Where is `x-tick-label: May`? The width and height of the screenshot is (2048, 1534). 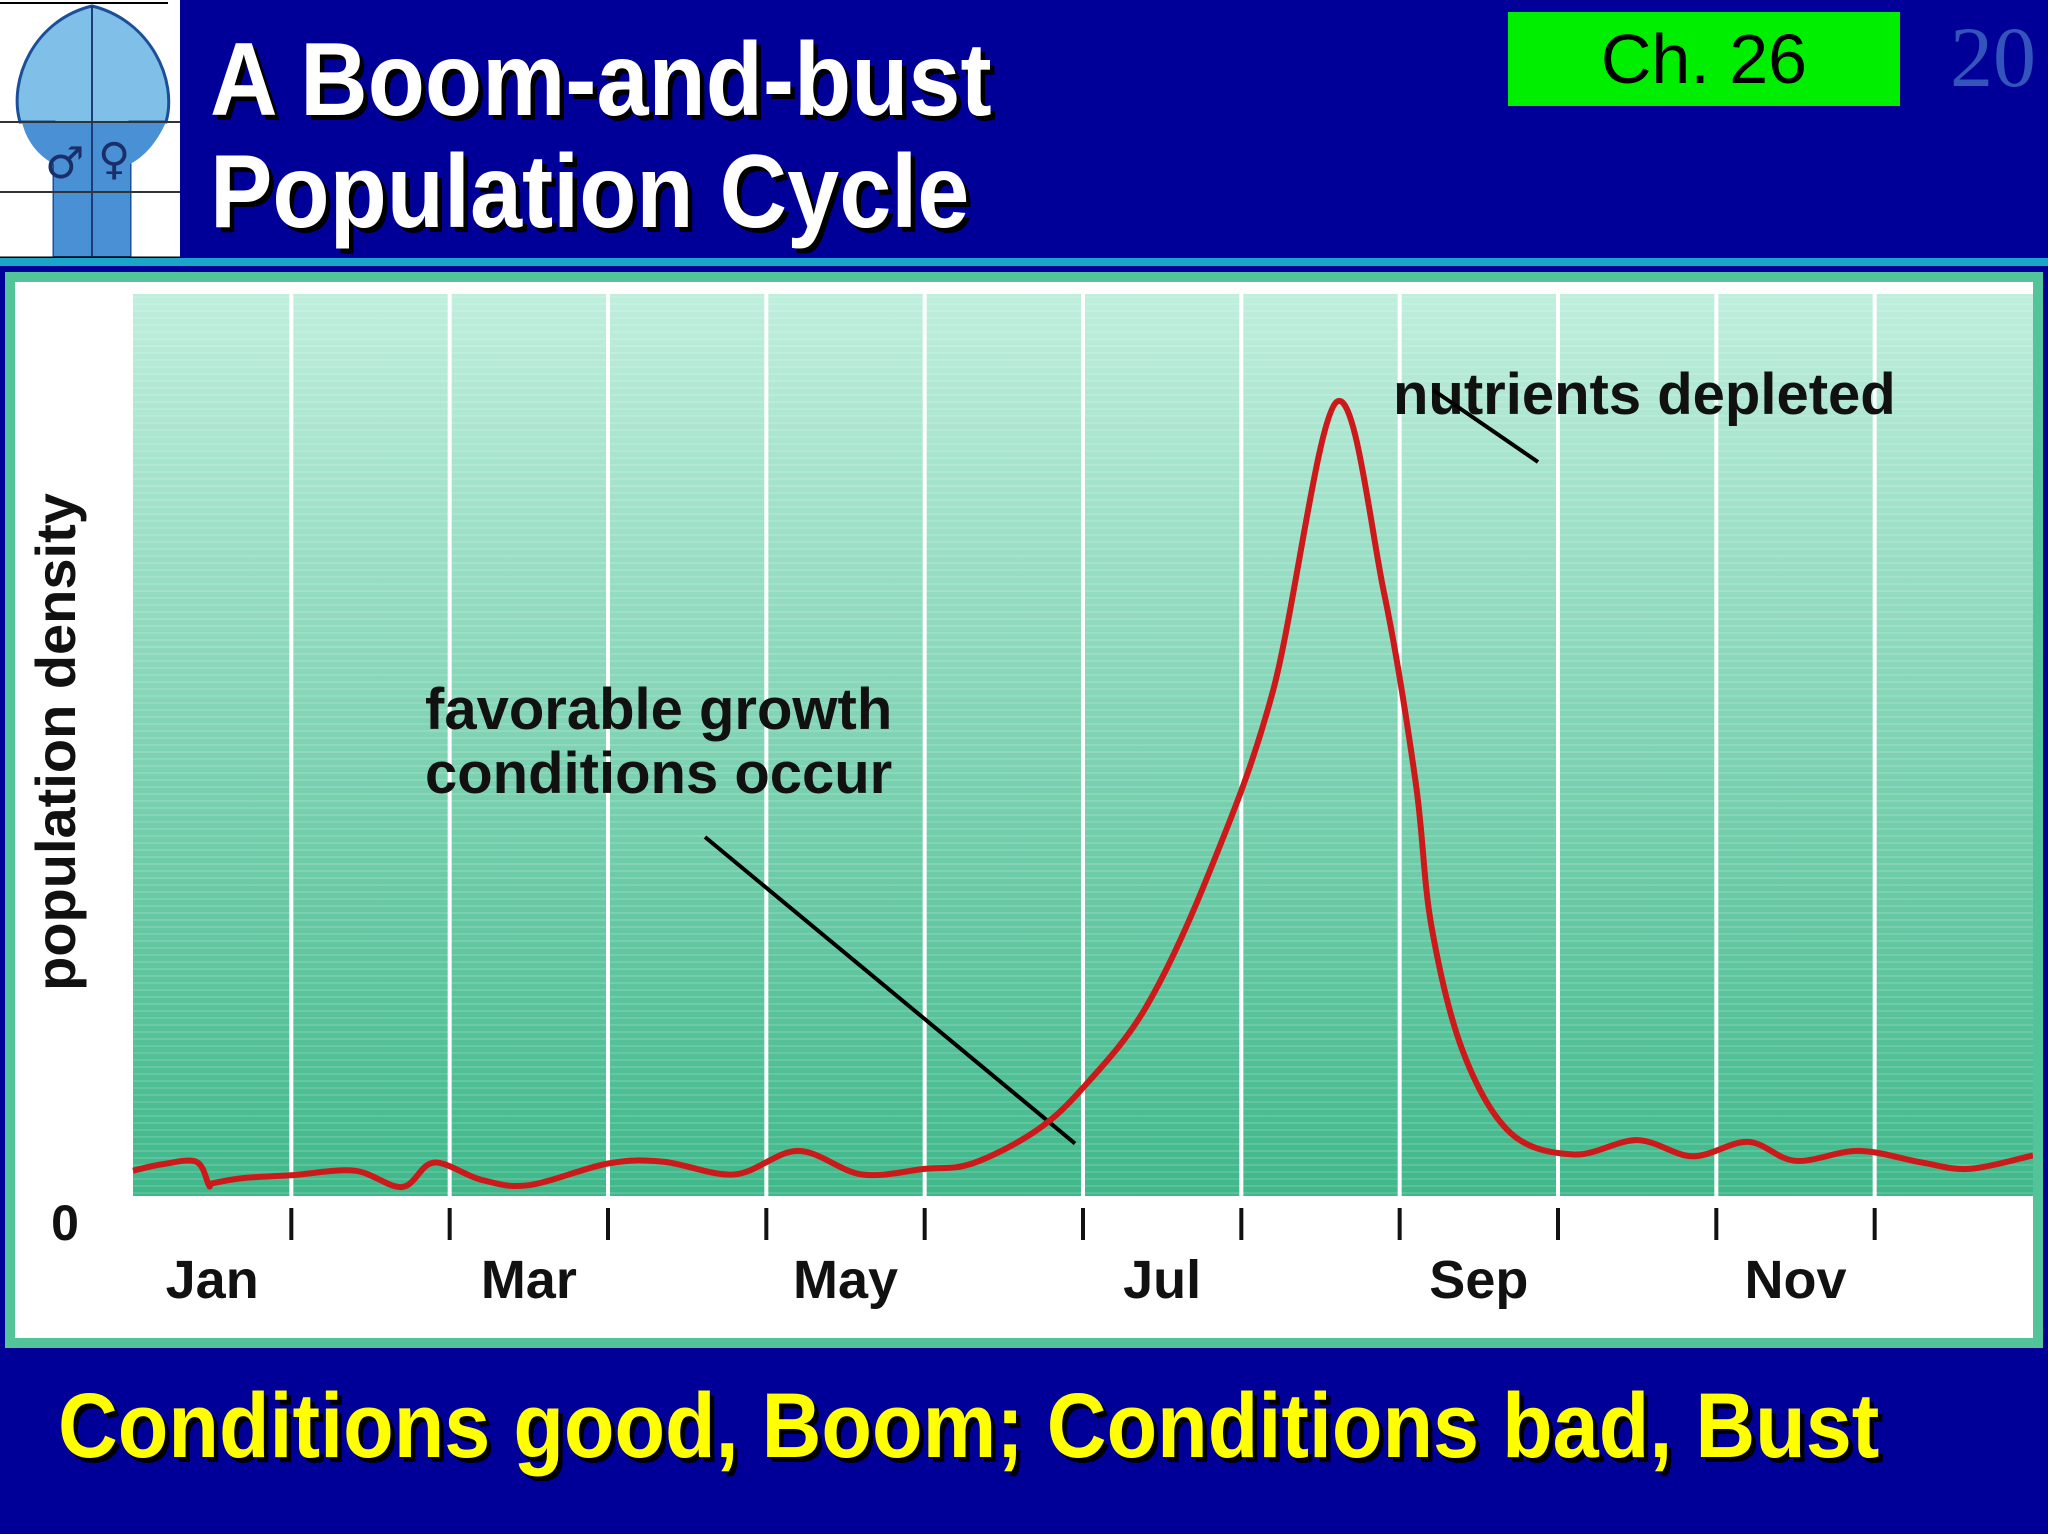
x-tick-label: May is located at coordinates (845, 1280).